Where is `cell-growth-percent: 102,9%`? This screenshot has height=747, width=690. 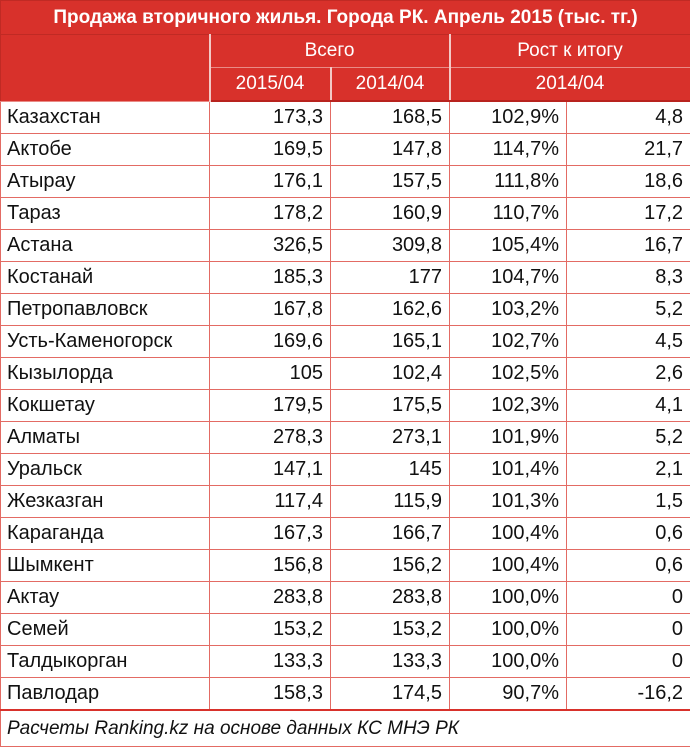
cell-growth-percent: 102,9% is located at coordinates (508, 117).